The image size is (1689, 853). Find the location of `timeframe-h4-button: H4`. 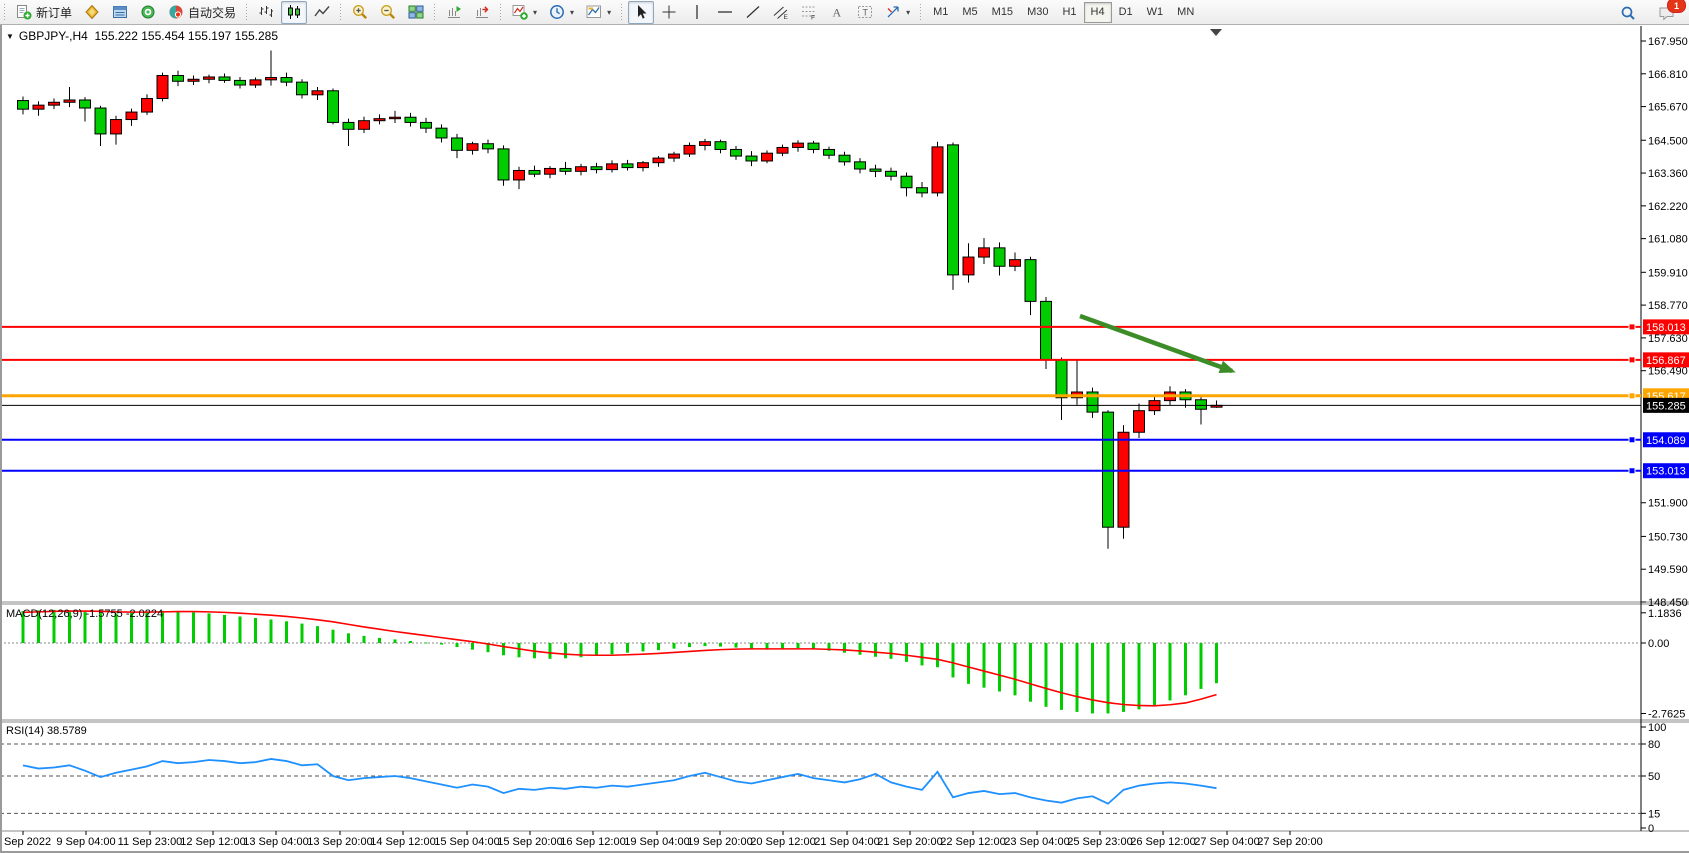

timeframe-h4-button: H4 is located at coordinates (1097, 12).